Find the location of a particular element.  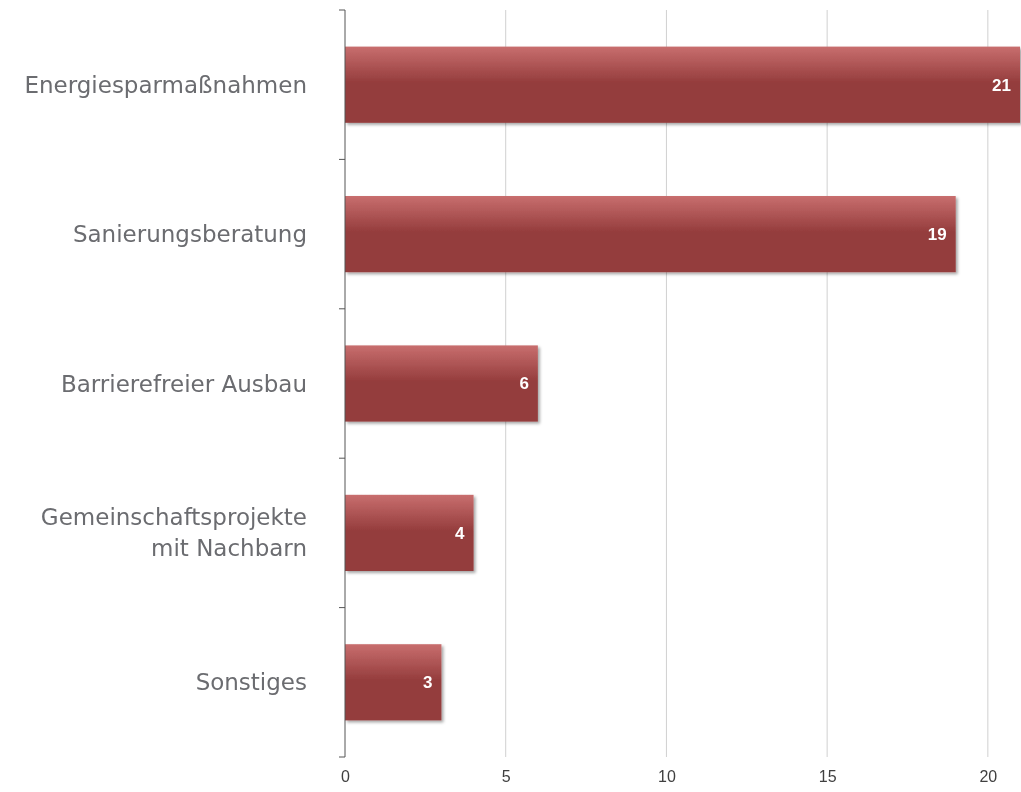

y-tick-label: Gemeinschaftsprojekte mit Nachbarn is located at coordinates (173, 533).